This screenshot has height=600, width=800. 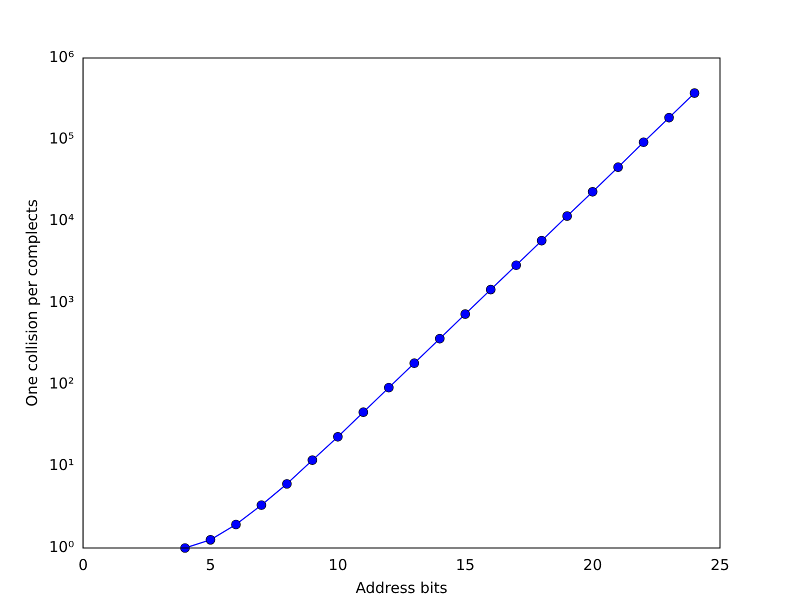 What do you see at coordinates (338, 565) in the screenshot?
I see `x-tick-label: 10` at bounding box center [338, 565].